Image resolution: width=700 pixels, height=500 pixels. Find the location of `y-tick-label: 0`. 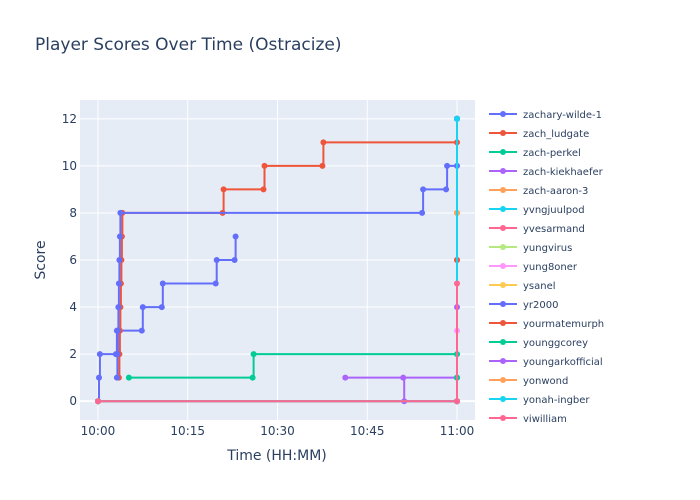

y-tick-label: 0 is located at coordinates (73, 401).